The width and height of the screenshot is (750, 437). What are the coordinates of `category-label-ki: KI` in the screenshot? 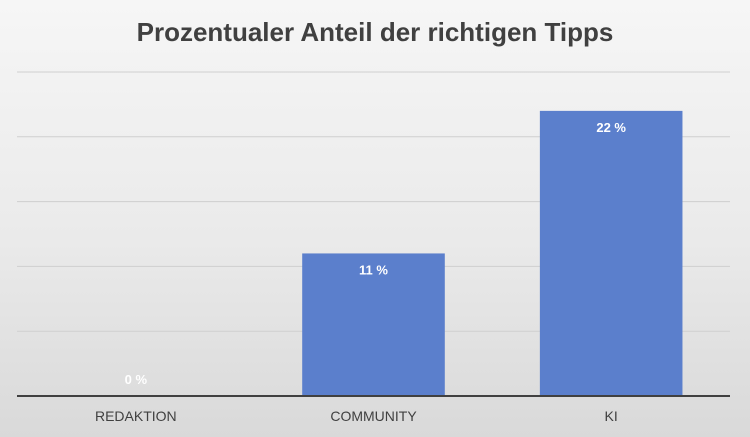 It's located at (611, 416).